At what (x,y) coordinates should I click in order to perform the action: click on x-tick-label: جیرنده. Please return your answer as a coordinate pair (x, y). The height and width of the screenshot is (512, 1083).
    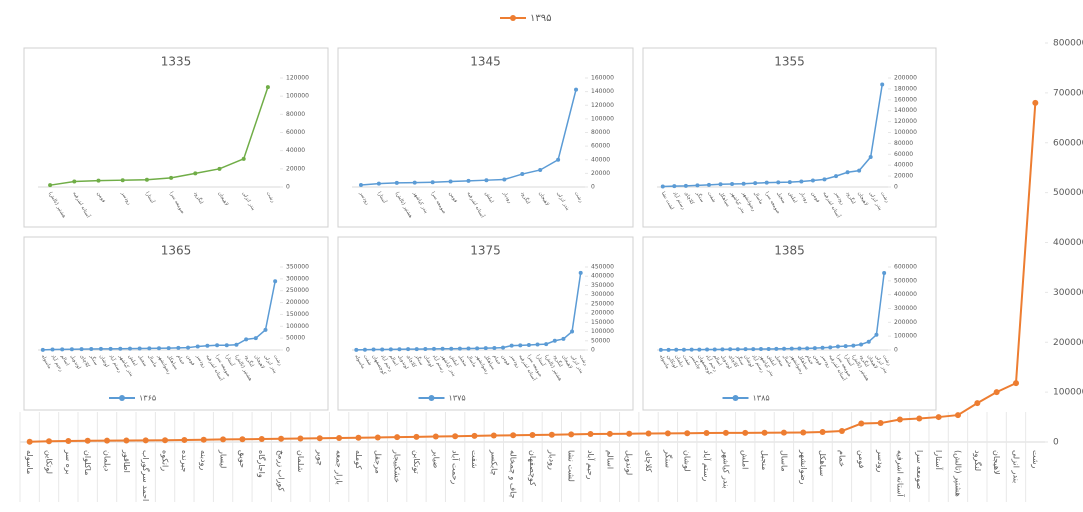
    Looking at the image, I should click on (184, 461).